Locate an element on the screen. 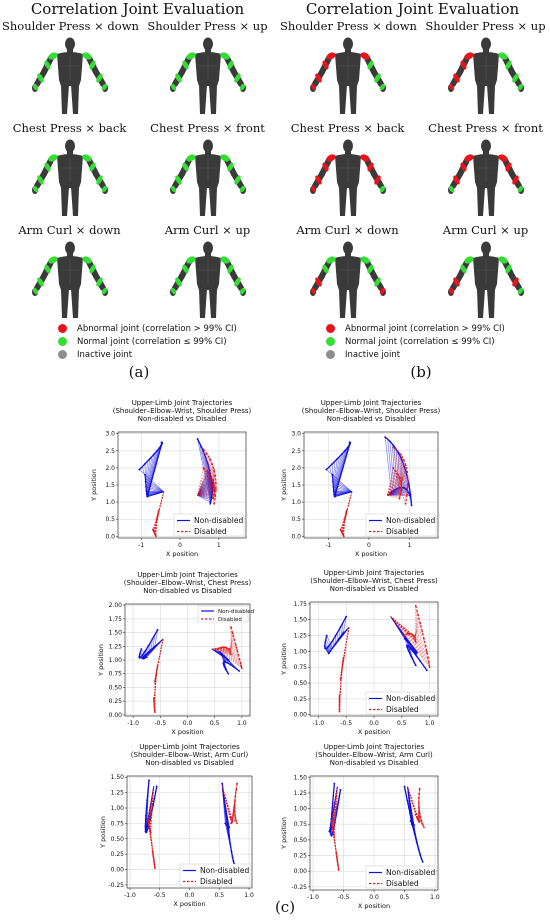 This screenshot has height=920, width=550. y-tick-label: 1.0 is located at coordinates (110, 502).